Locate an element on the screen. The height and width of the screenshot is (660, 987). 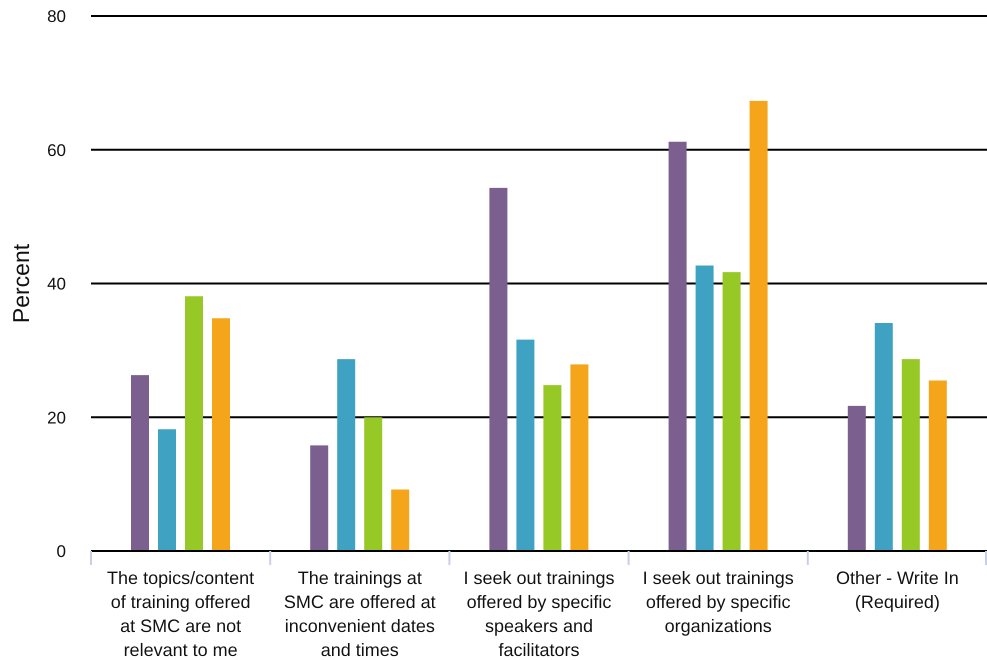
y-tick-label: 0 is located at coordinates (61, 552).